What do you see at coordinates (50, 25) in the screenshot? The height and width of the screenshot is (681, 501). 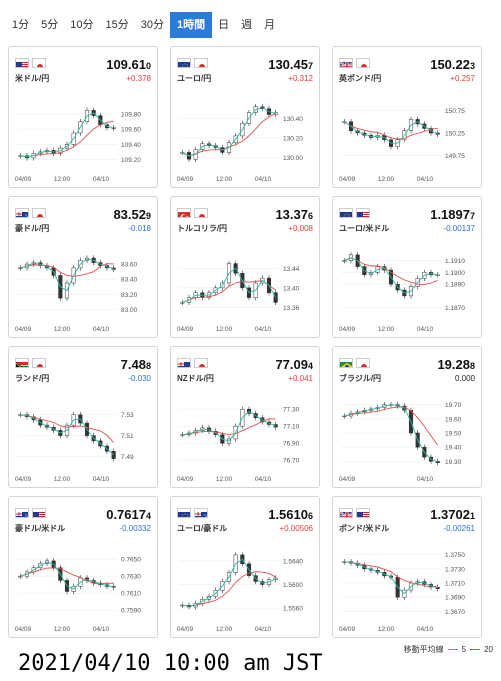 I see `tab-timeframe: 5分` at bounding box center [50, 25].